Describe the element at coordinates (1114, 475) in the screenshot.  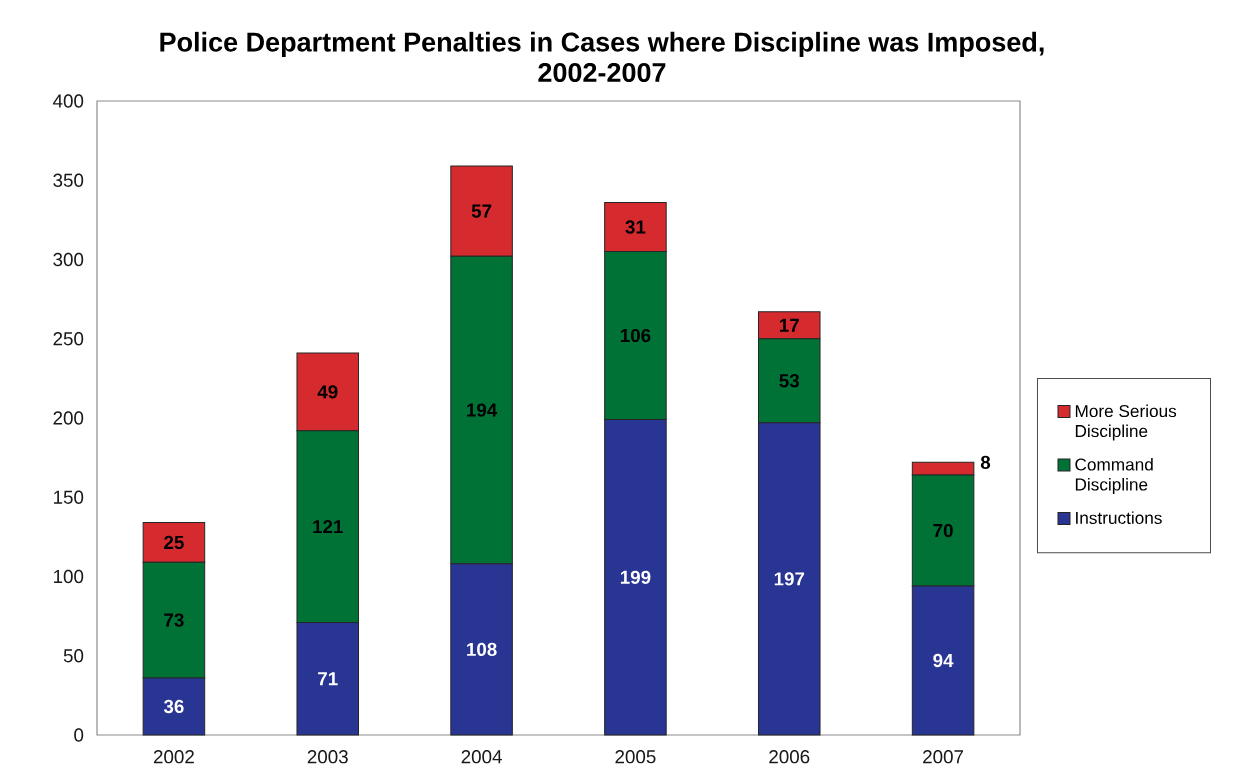
I see `legend-label: Command Discipline` at that location.